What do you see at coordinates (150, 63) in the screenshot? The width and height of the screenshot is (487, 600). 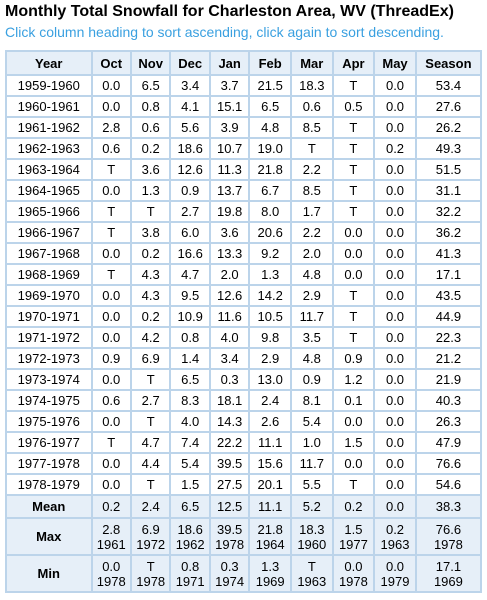 I see `column-header-nov: Nov` at bounding box center [150, 63].